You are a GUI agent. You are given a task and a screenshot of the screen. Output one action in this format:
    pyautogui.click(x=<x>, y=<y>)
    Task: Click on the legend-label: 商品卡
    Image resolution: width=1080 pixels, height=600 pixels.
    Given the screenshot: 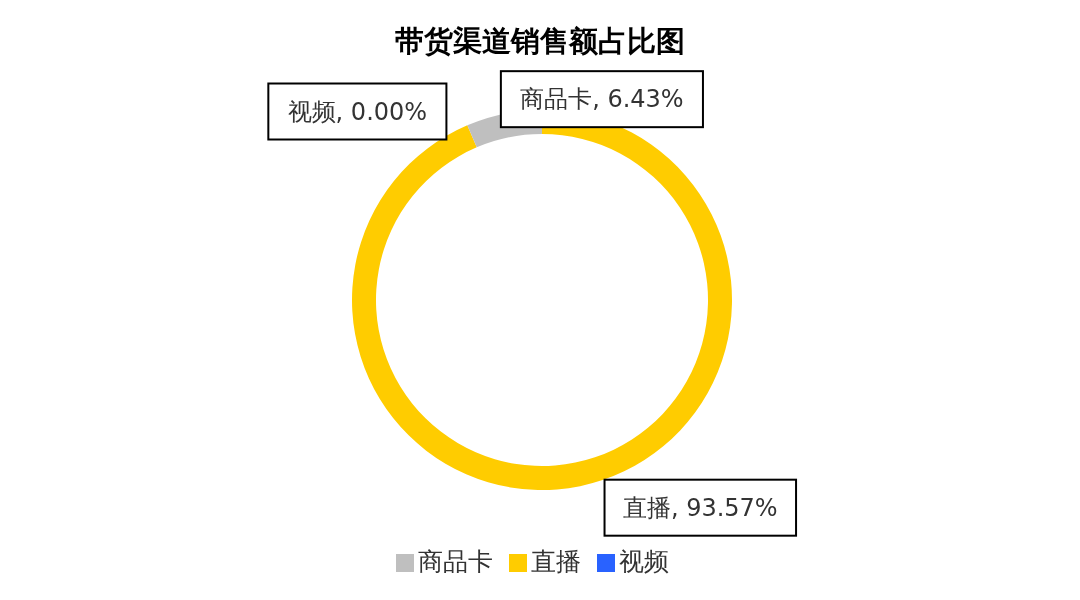 What is the action you would take?
    pyautogui.click(x=455, y=561)
    